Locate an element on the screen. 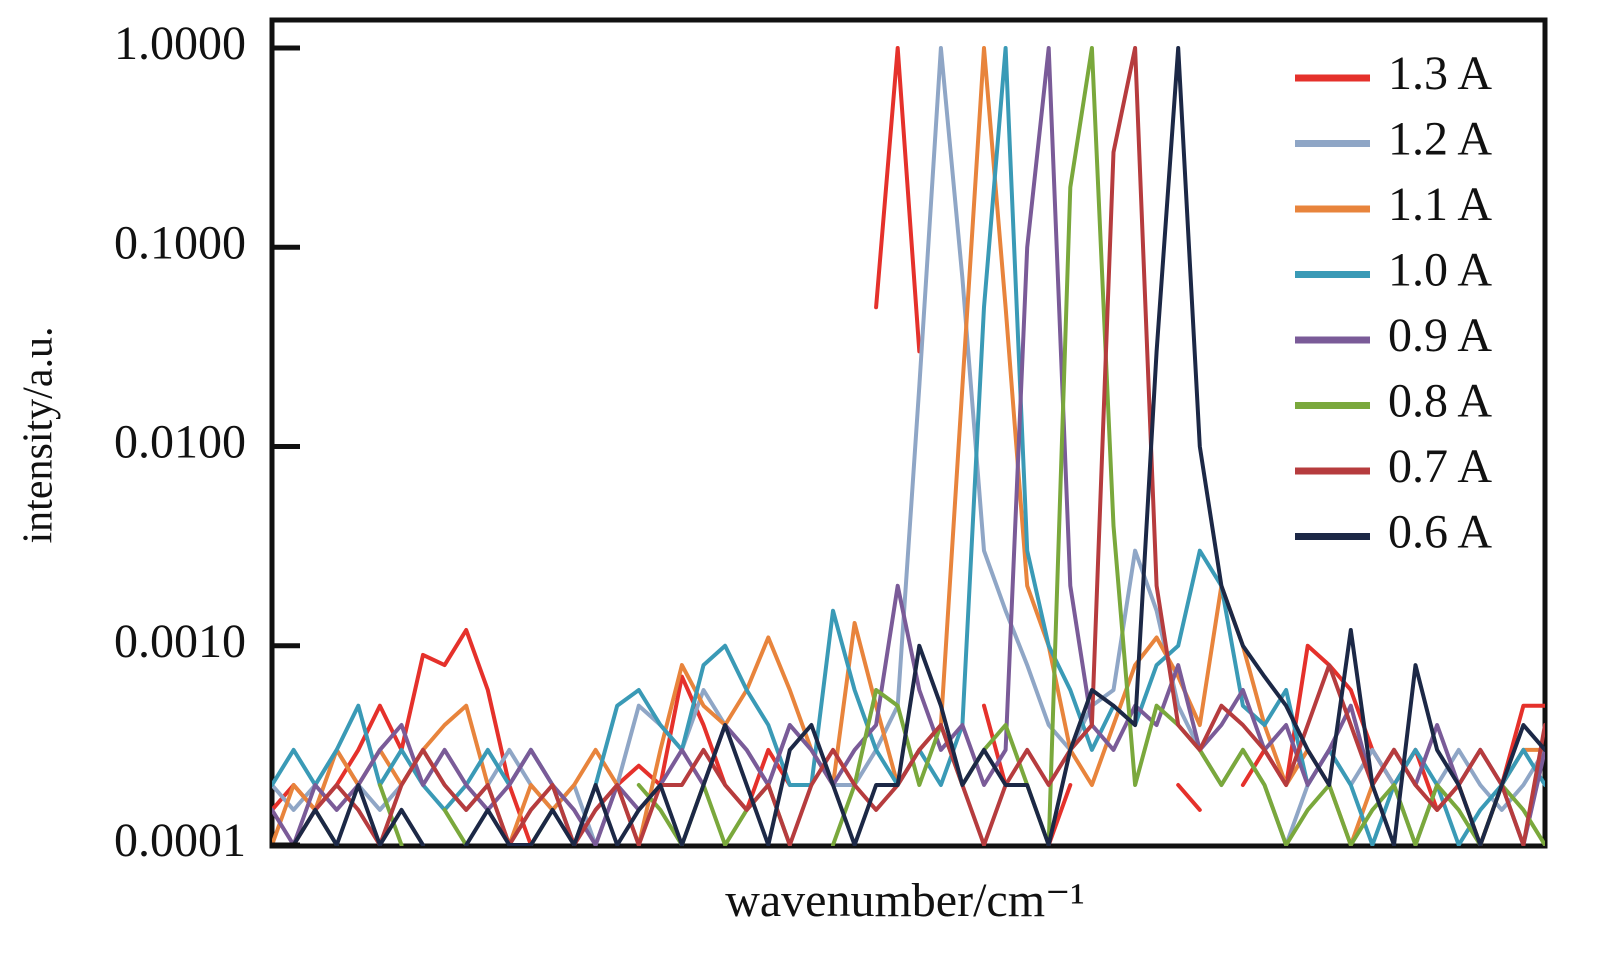 Image resolution: width=1604 pixels, height=962 pixels. x-axis-label: wavenumber/cm⁻¹ is located at coordinates (905, 900).